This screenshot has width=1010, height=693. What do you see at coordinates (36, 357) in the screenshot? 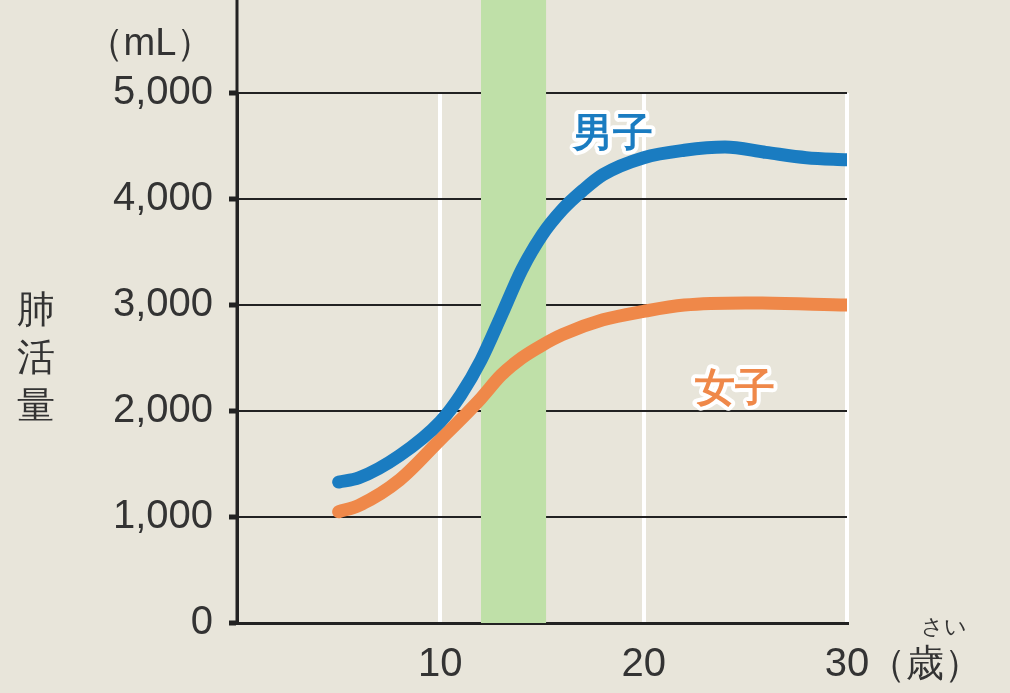
I see `y-axis-title: 肺活量` at bounding box center [36, 357].